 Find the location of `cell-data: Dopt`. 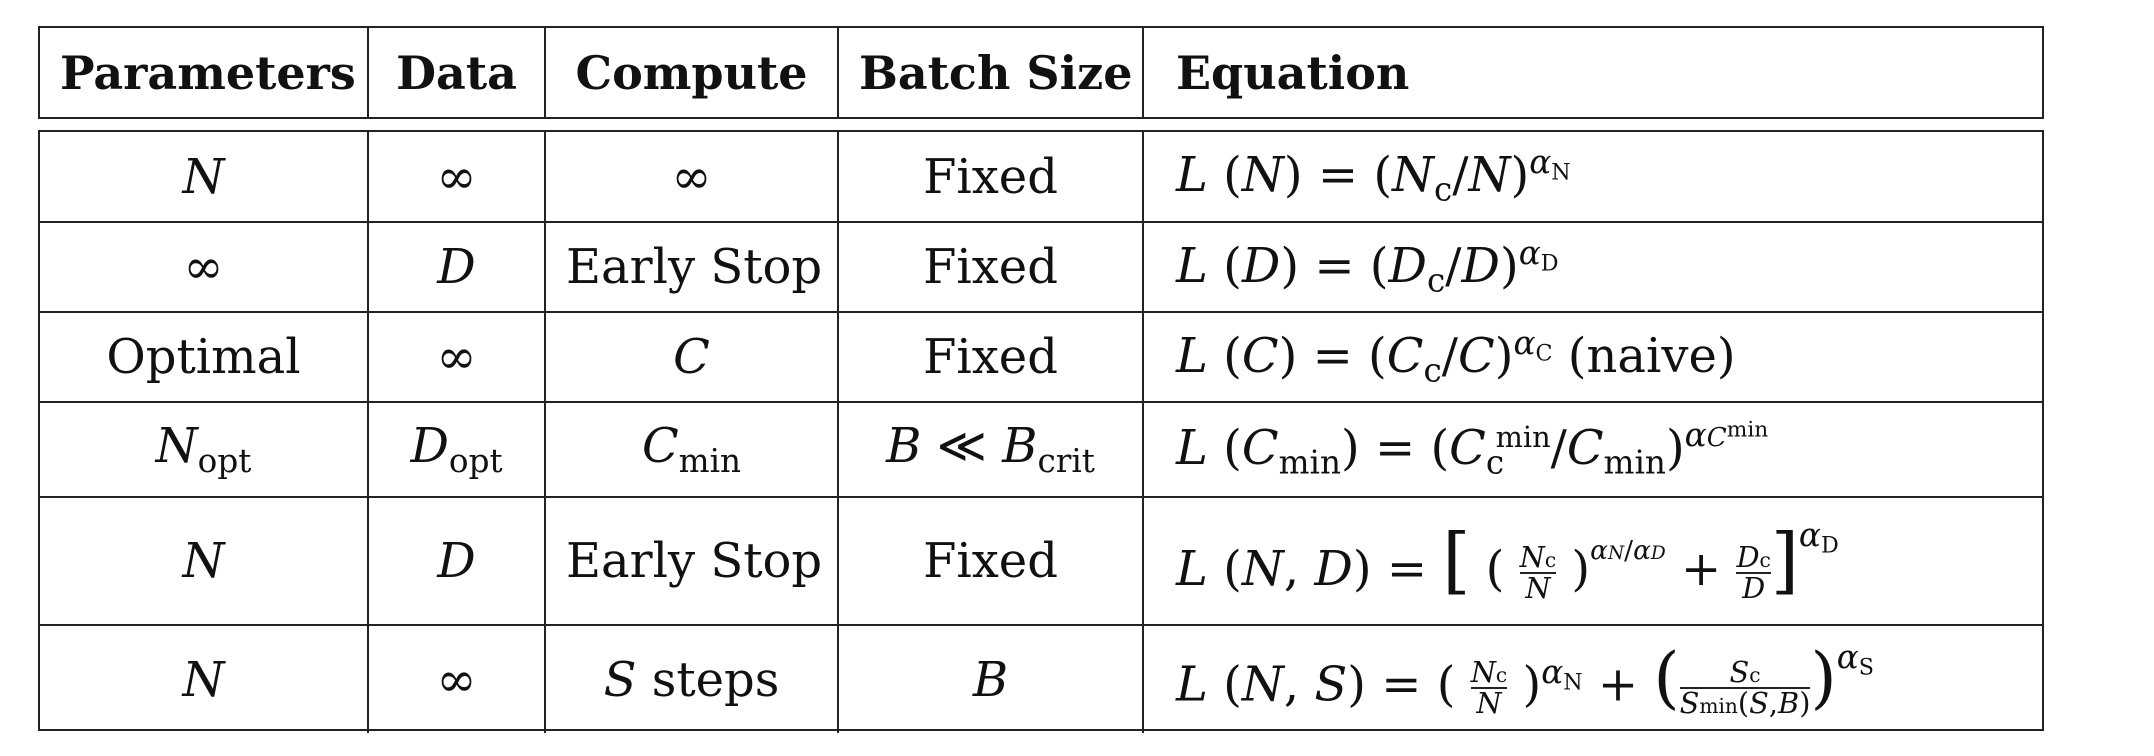

cell-data: Dopt is located at coordinates (456, 449).